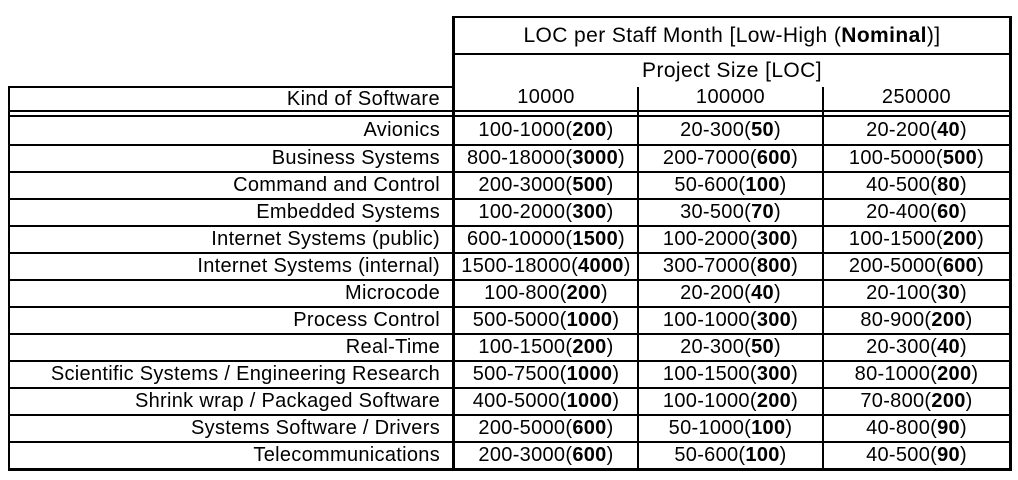 The height and width of the screenshot is (480, 1018). I want to click on data-cell: 500-7500(1000), so click(544, 374).